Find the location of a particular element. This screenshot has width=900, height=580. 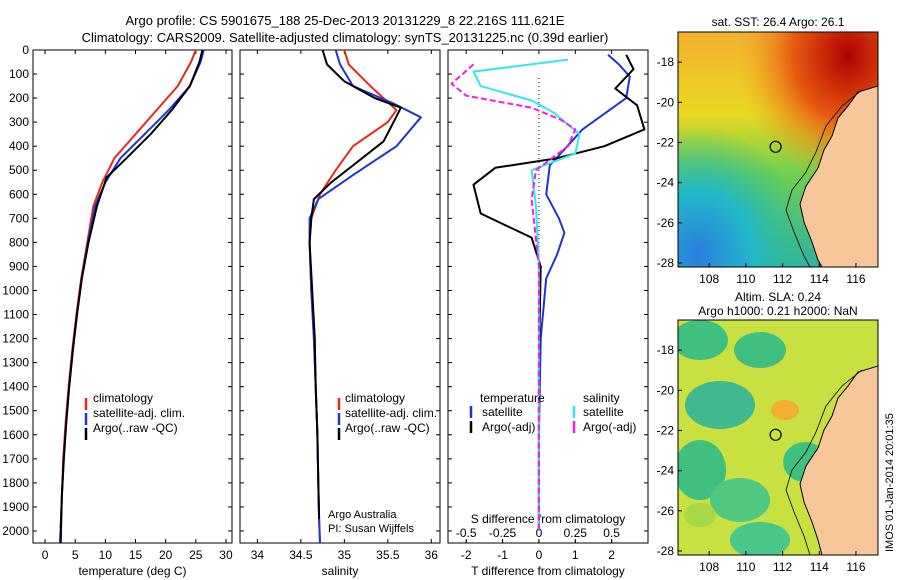

sst-map-title: sat. SST: 26.4 Argo: 26.1 is located at coordinates (778, 22).